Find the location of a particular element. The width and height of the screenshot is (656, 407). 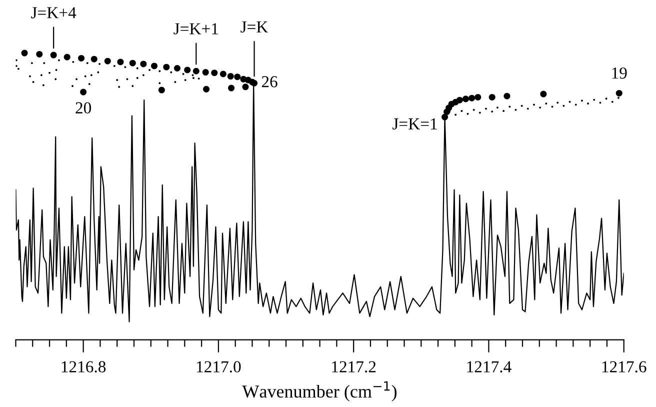

annotation: 20 is located at coordinates (84, 108).